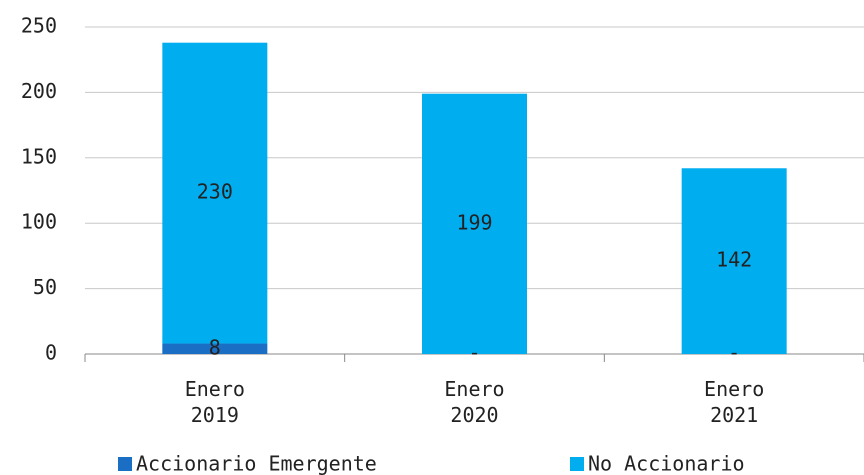 The width and height of the screenshot is (864, 475). Describe the element at coordinates (39, 222) in the screenshot. I see `y-tick-label: 100` at that location.